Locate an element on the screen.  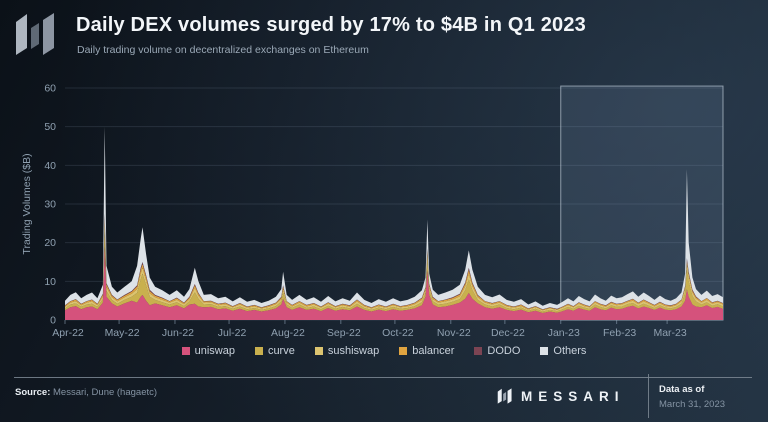
legend-item-balancer: balancer is located at coordinates (426, 351).